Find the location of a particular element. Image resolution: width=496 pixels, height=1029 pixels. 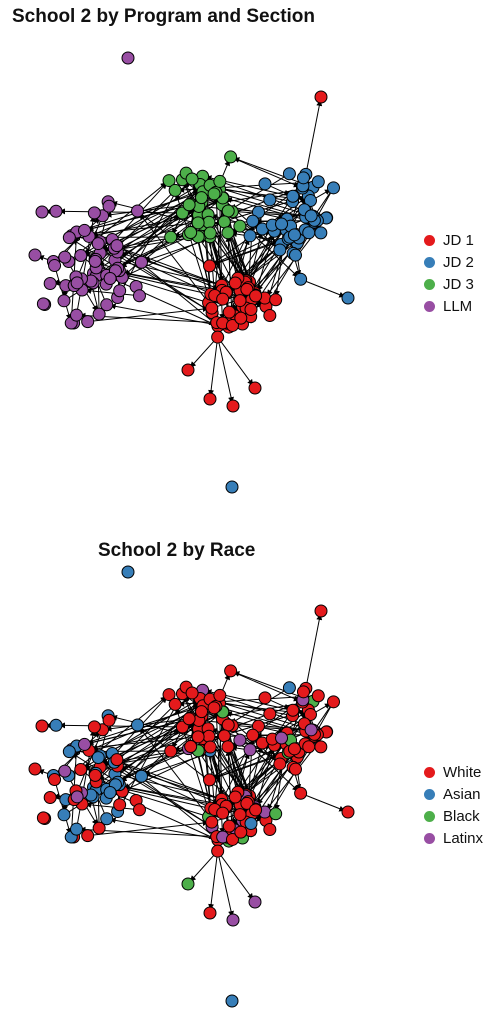

legend-label: Black is located at coordinates (461, 816).